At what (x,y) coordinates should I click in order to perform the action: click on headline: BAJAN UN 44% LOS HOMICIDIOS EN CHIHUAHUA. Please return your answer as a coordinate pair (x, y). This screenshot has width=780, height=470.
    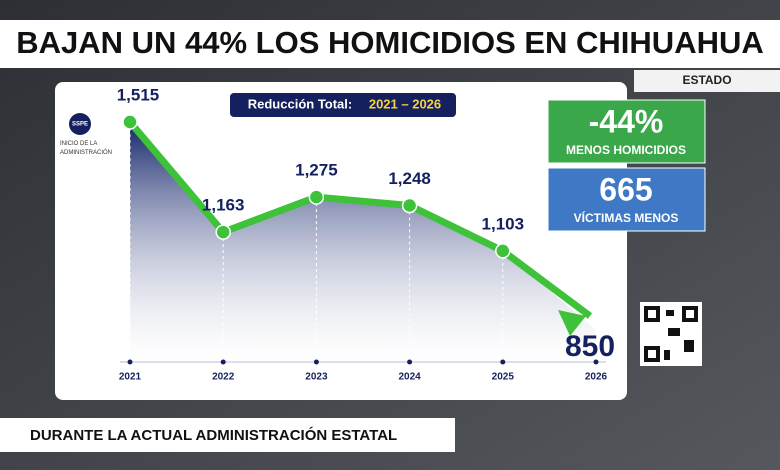
    Looking at the image, I should click on (390, 42).